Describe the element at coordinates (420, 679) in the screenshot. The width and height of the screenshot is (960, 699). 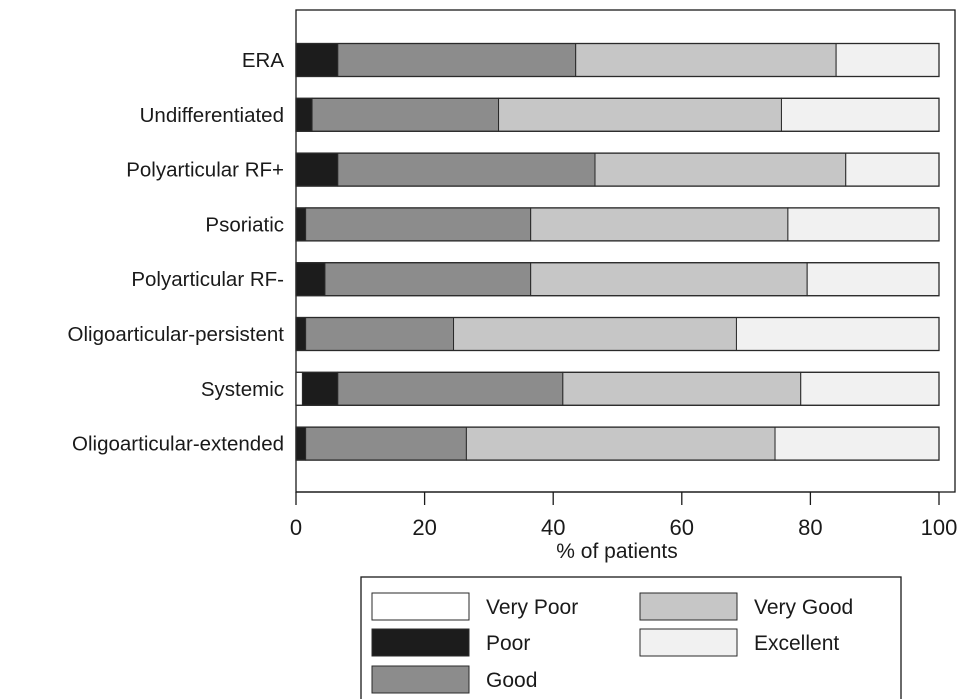
I see `legend-swatch-good` at that location.